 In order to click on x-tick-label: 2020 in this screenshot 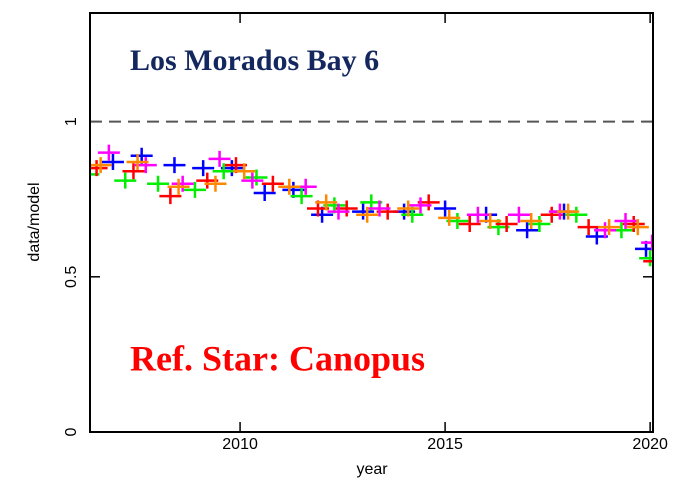, I will do `click(650, 444)`.